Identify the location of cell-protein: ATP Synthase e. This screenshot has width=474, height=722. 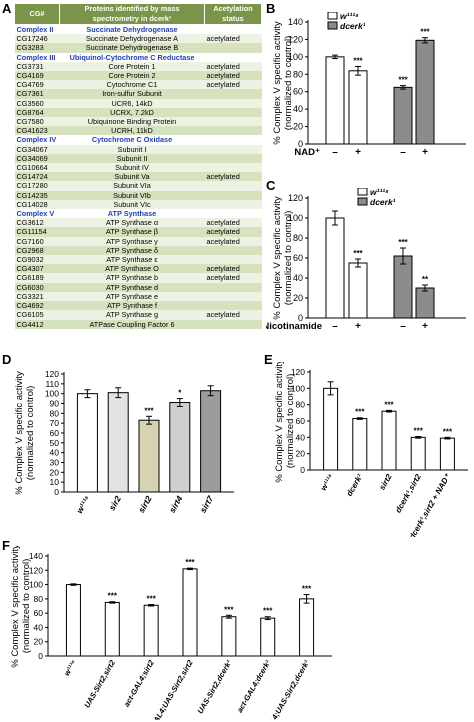
(132, 296).